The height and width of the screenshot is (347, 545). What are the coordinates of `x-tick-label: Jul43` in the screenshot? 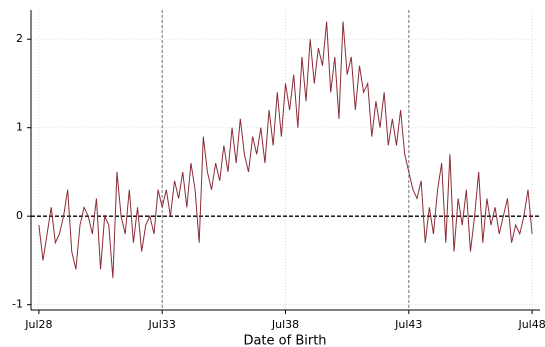 It's located at (408, 324).